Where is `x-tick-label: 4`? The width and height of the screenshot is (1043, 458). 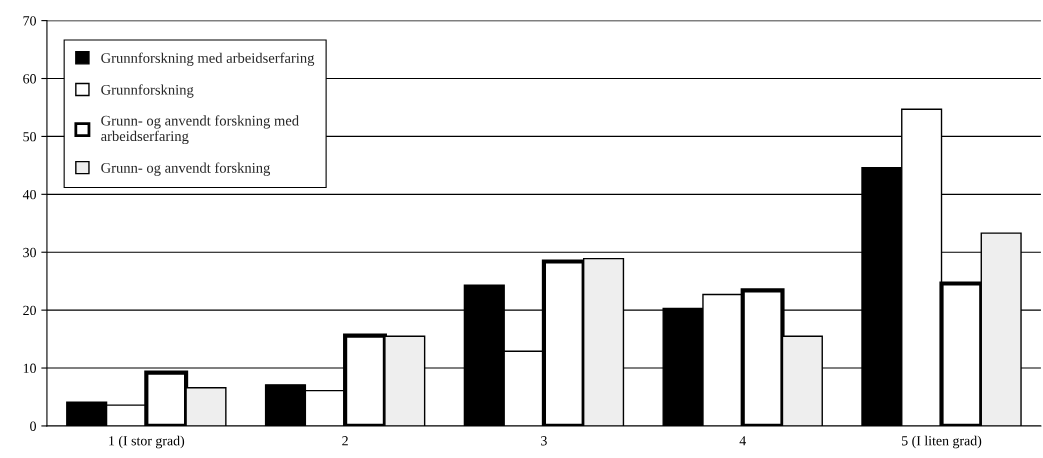
x-tick-label: 4 is located at coordinates (742, 441).